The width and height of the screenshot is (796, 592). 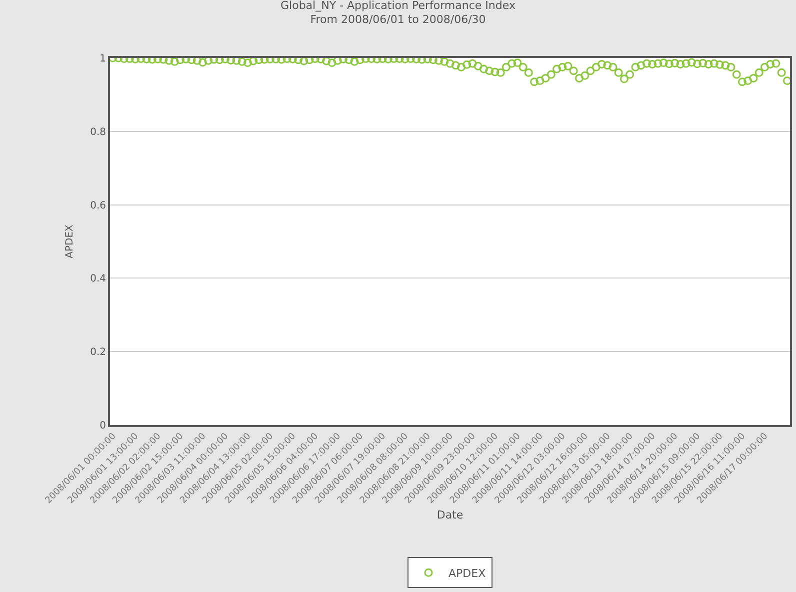 I want to click on chart-title: Global_NY - Application Performance Index, so click(x=398, y=6).